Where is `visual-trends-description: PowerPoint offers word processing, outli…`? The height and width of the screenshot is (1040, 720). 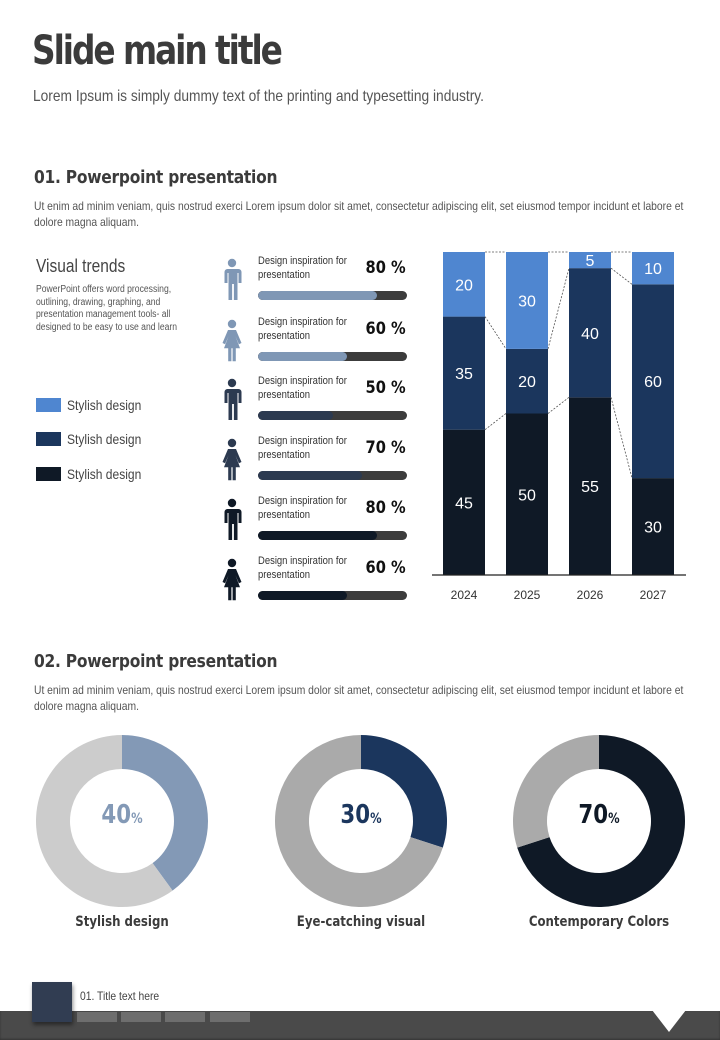 visual-trends-description: PowerPoint offers word processing, outli… is located at coordinates (107, 308).